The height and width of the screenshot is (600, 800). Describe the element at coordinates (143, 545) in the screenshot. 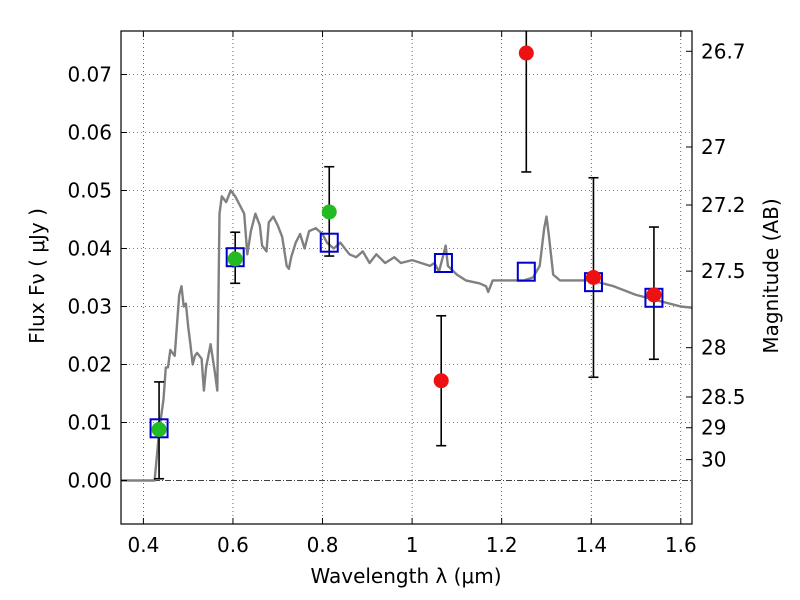

I see `x-tick-label: 0.4` at that location.